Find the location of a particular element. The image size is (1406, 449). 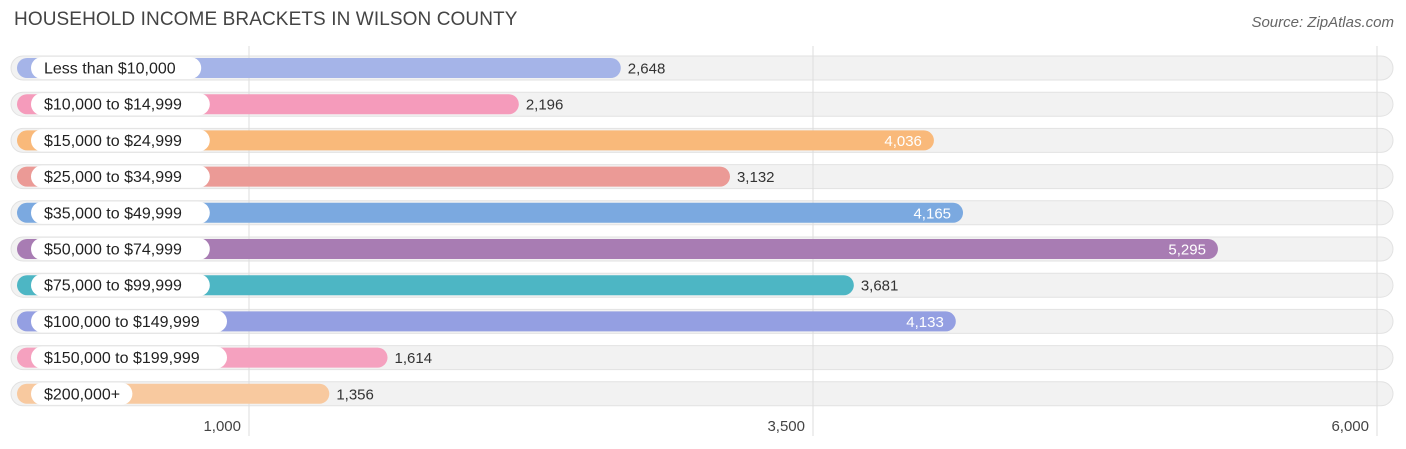

category-label: Less than $10,000 is located at coordinates (110, 69).